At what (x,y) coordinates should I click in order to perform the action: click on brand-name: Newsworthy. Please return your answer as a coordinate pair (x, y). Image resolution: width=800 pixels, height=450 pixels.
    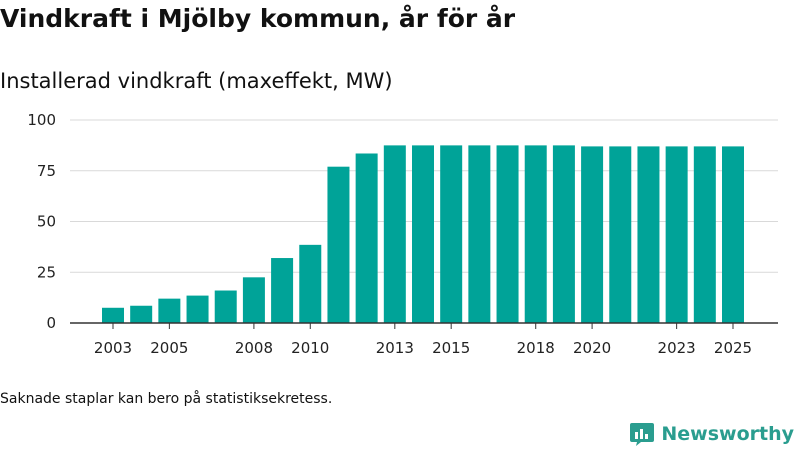
    Looking at the image, I should click on (727, 434).